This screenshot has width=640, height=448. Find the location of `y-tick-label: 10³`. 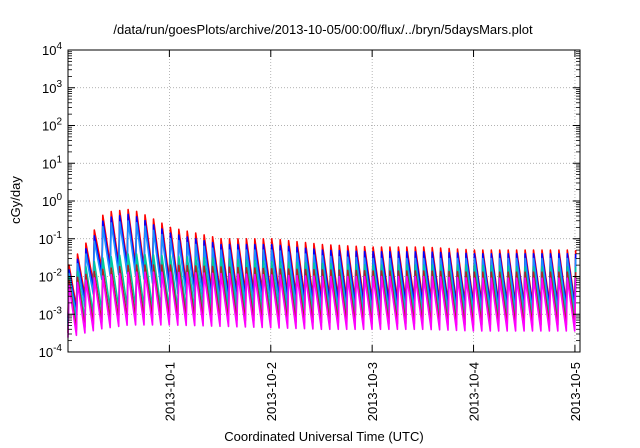

y-tick-label: 10³ is located at coordinates (52, 87).